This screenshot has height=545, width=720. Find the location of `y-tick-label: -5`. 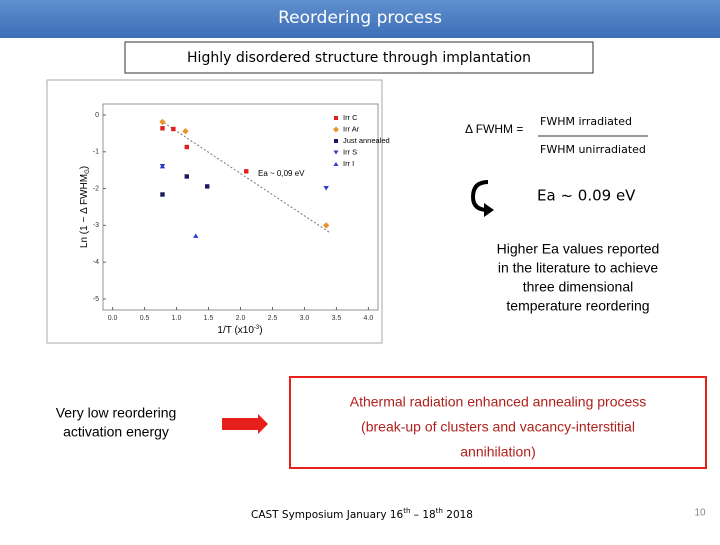

y-tick-label: -5 is located at coordinates (96, 299).